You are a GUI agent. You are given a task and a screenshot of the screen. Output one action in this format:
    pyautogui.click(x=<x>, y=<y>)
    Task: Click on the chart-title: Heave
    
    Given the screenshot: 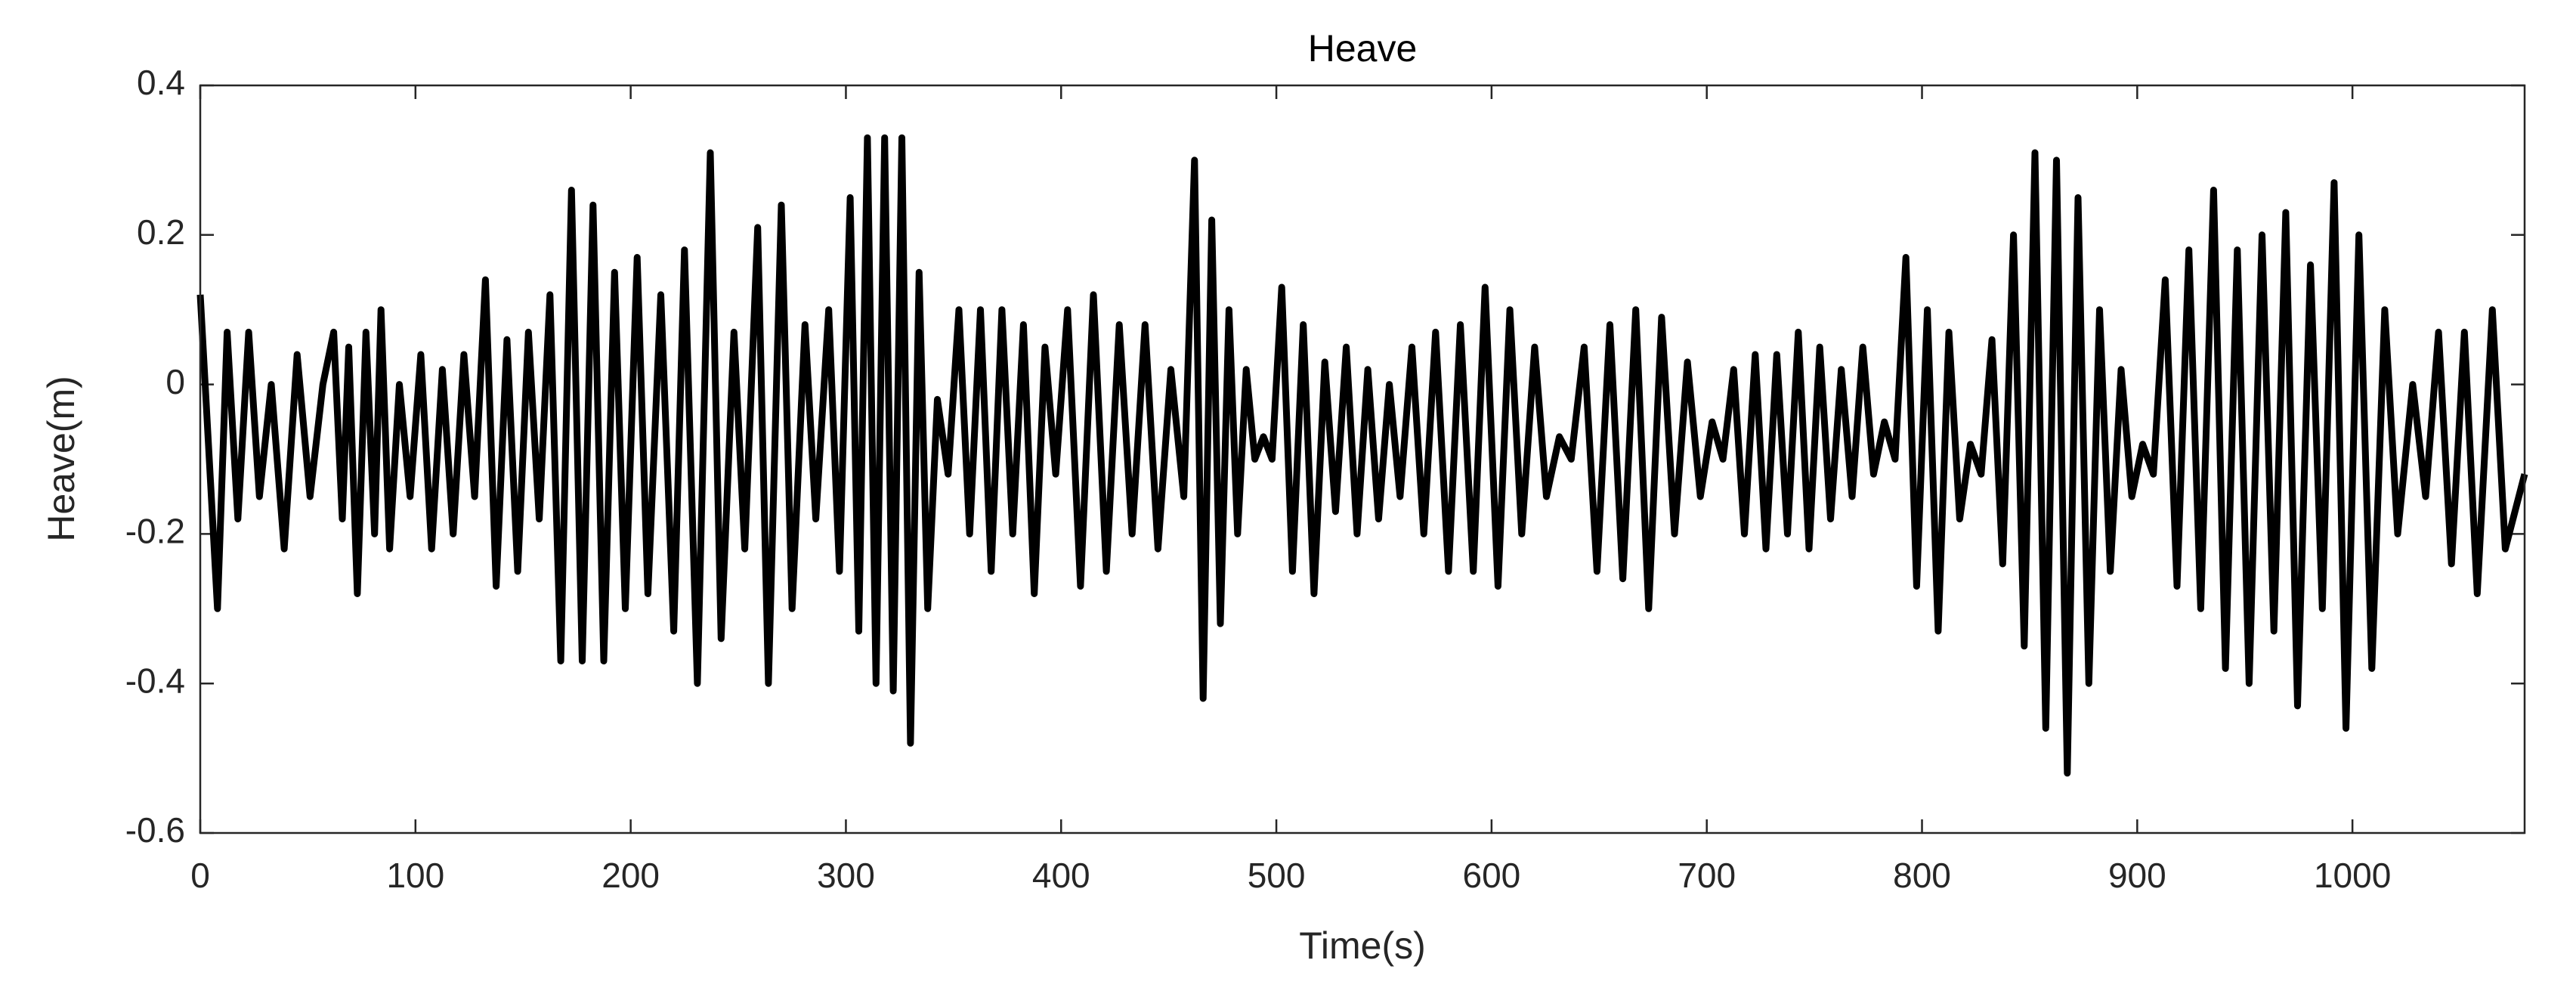 What is the action you would take?
    pyautogui.click(x=1363, y=48)
    